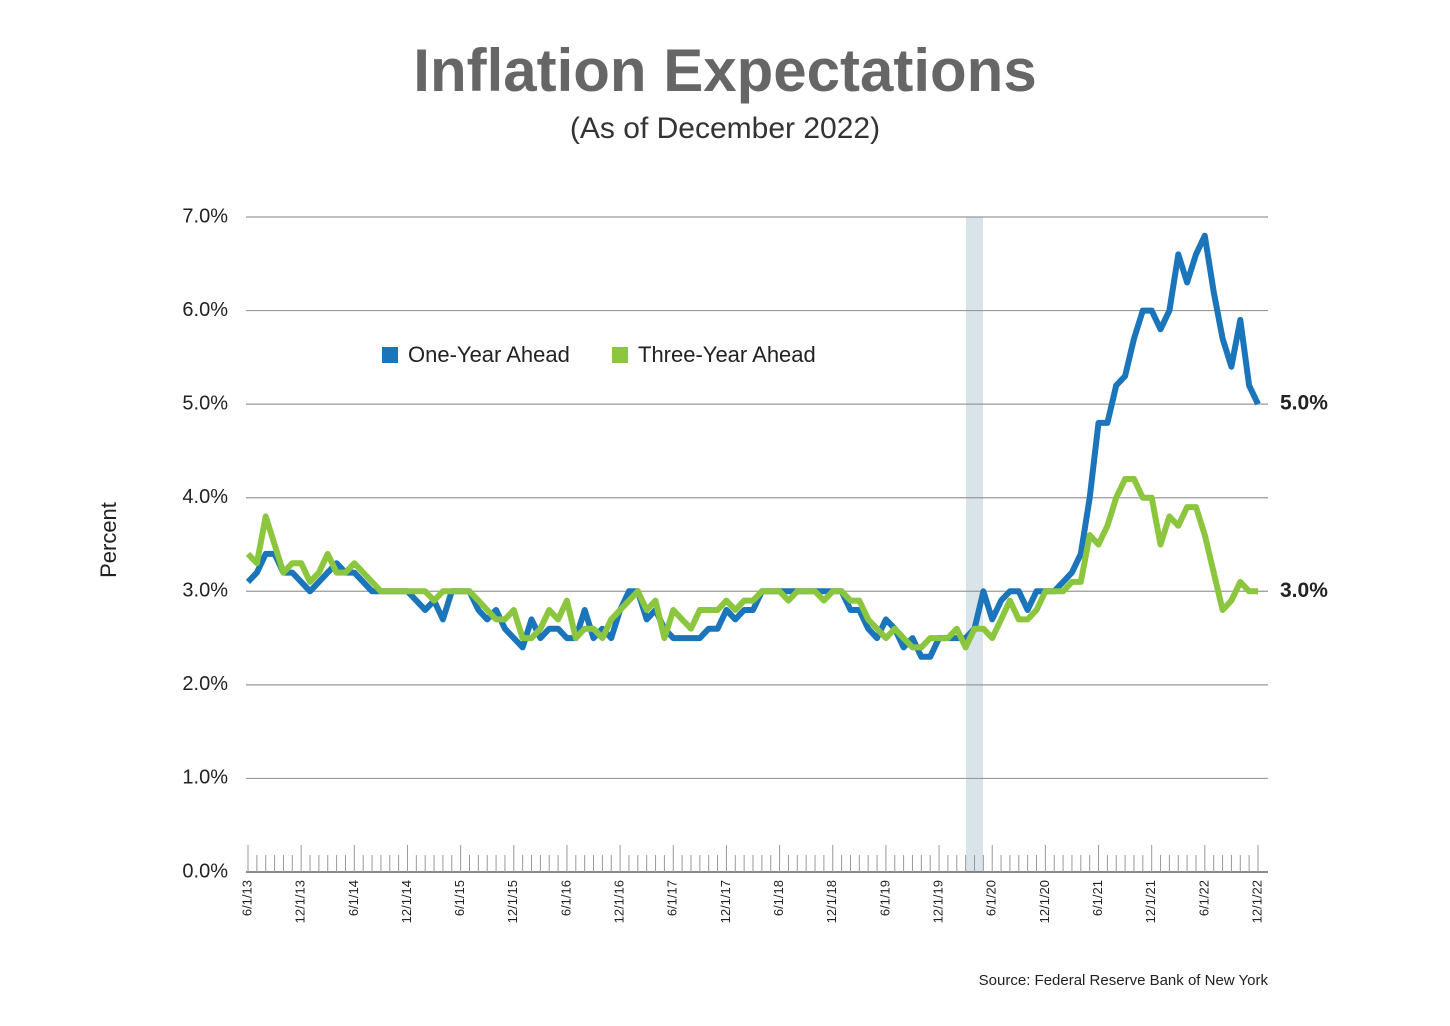 Image resolution: width=1450 pixels, height=1026 pixels. I want to click on x-tick-label: 12/1/19, so click(937, 901).